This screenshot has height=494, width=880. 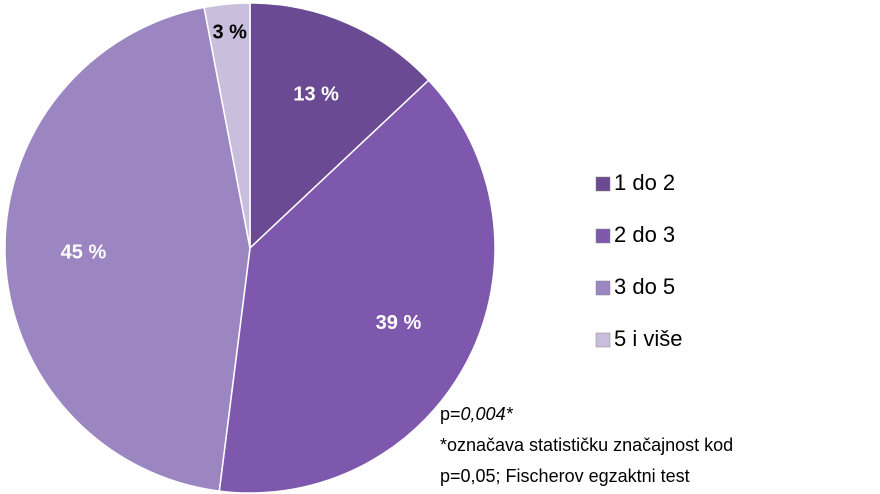 I want to click on p-number: 0,004*, so click(x=487, y=414).